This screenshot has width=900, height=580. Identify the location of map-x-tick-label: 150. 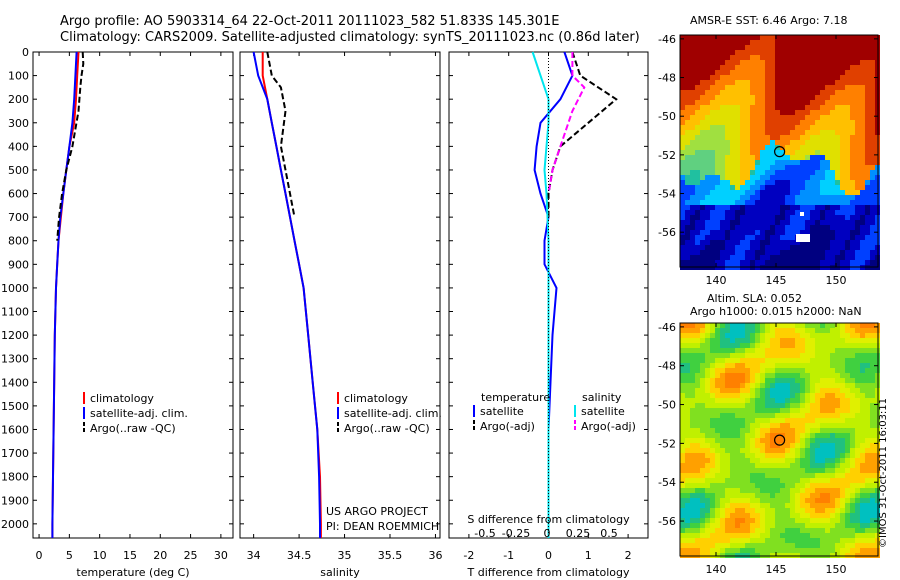
(836, 280).